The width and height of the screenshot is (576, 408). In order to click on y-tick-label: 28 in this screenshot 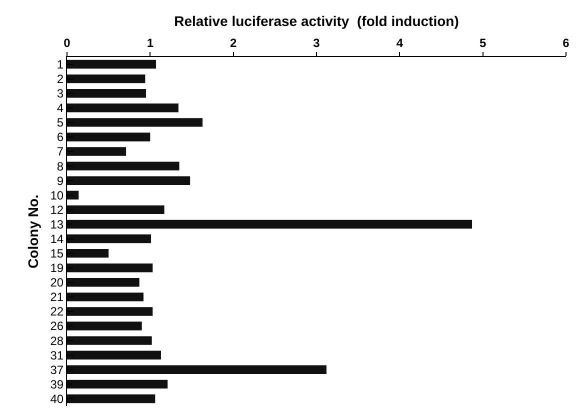, I will do `click(57, 341)`.